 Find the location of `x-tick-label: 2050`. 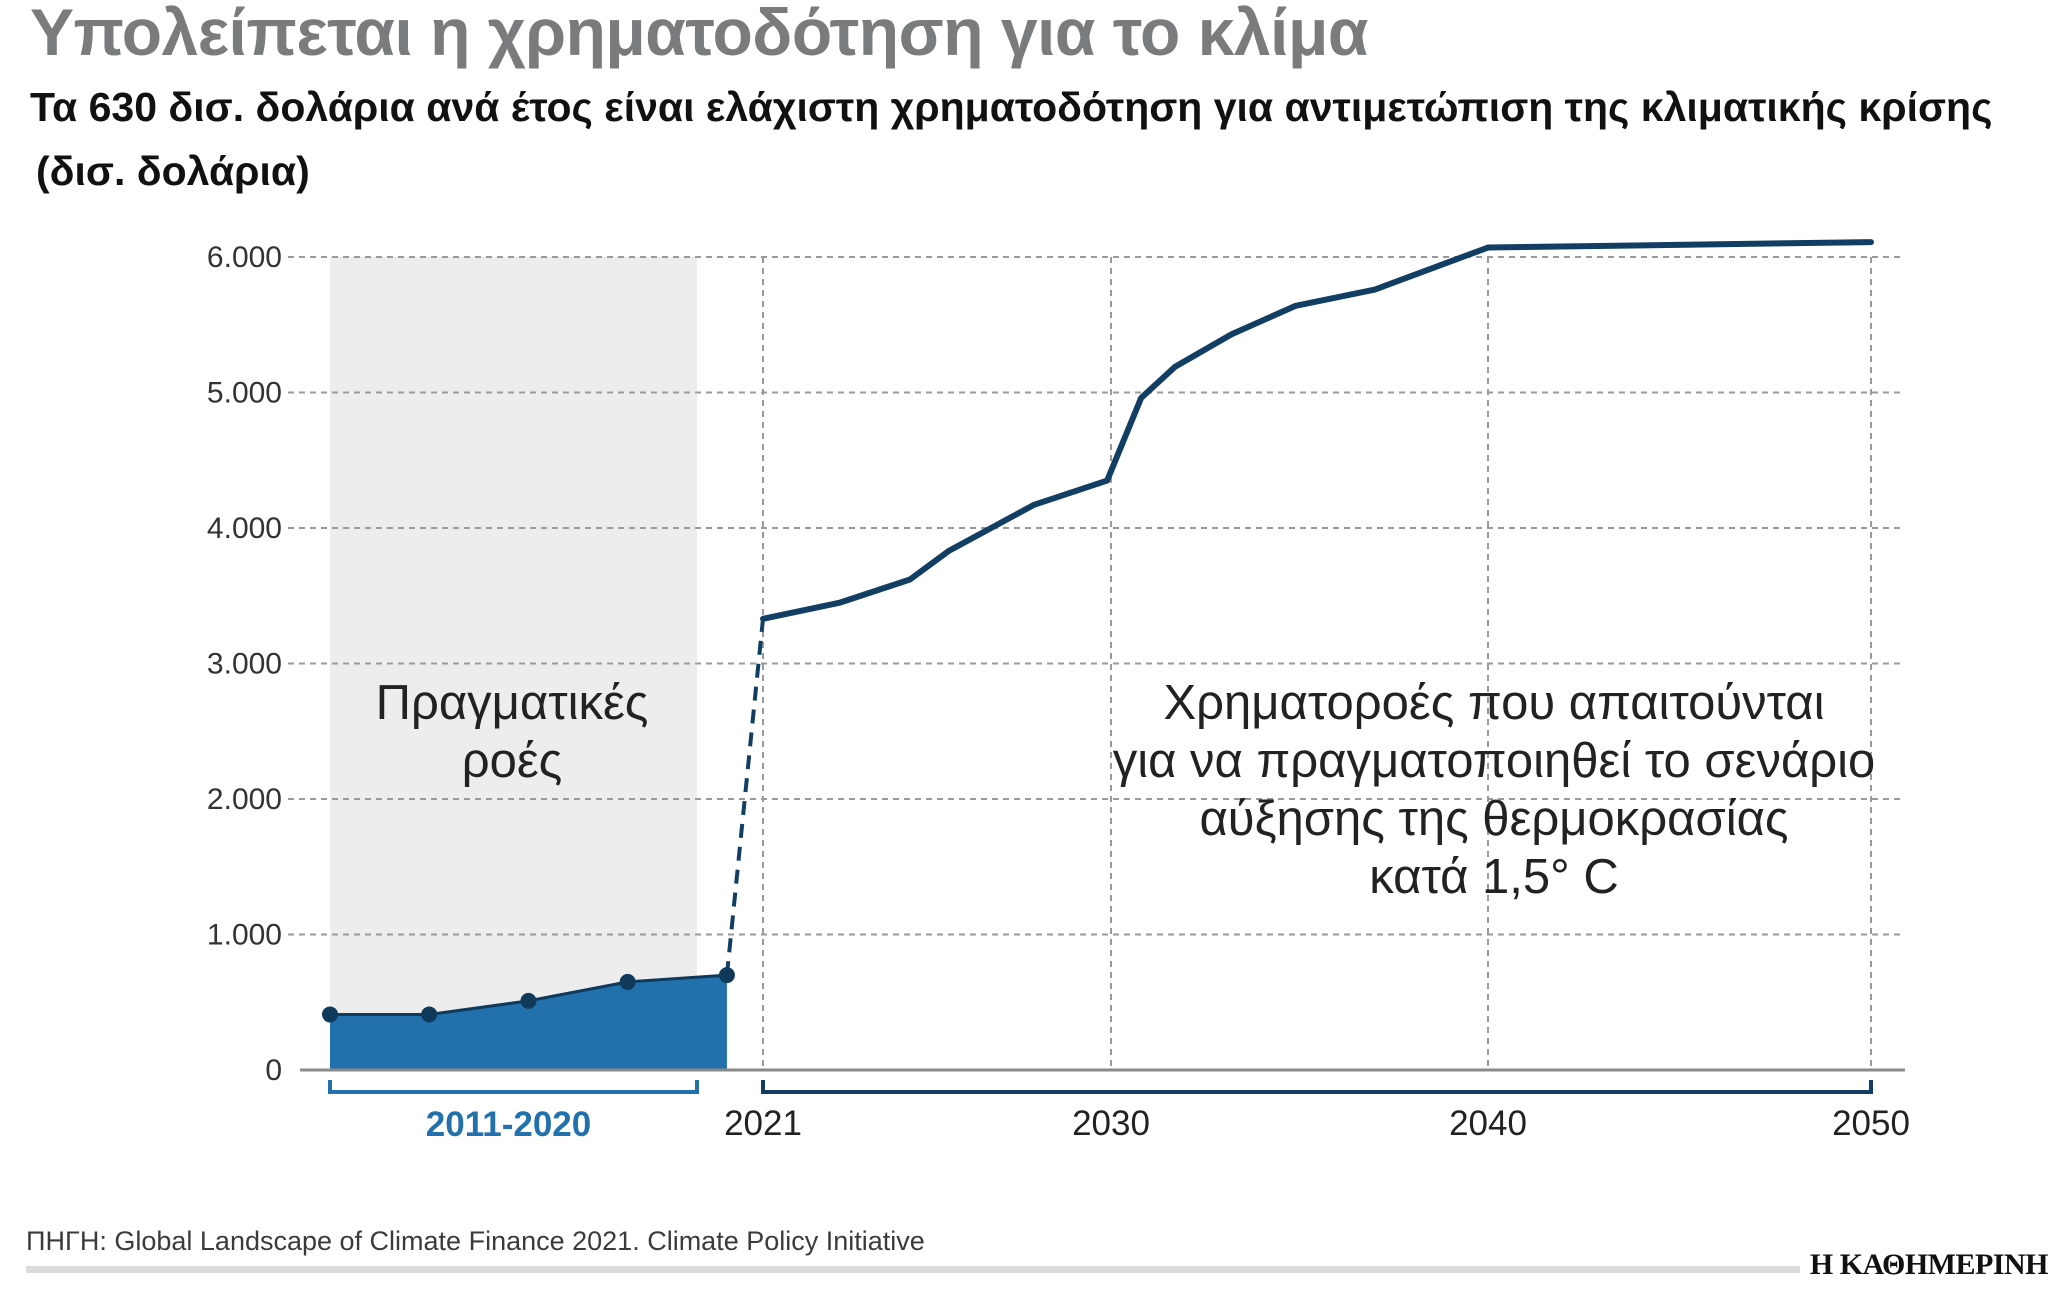

x-tick-label: 2050 is located at coordinates (1871, 1123).